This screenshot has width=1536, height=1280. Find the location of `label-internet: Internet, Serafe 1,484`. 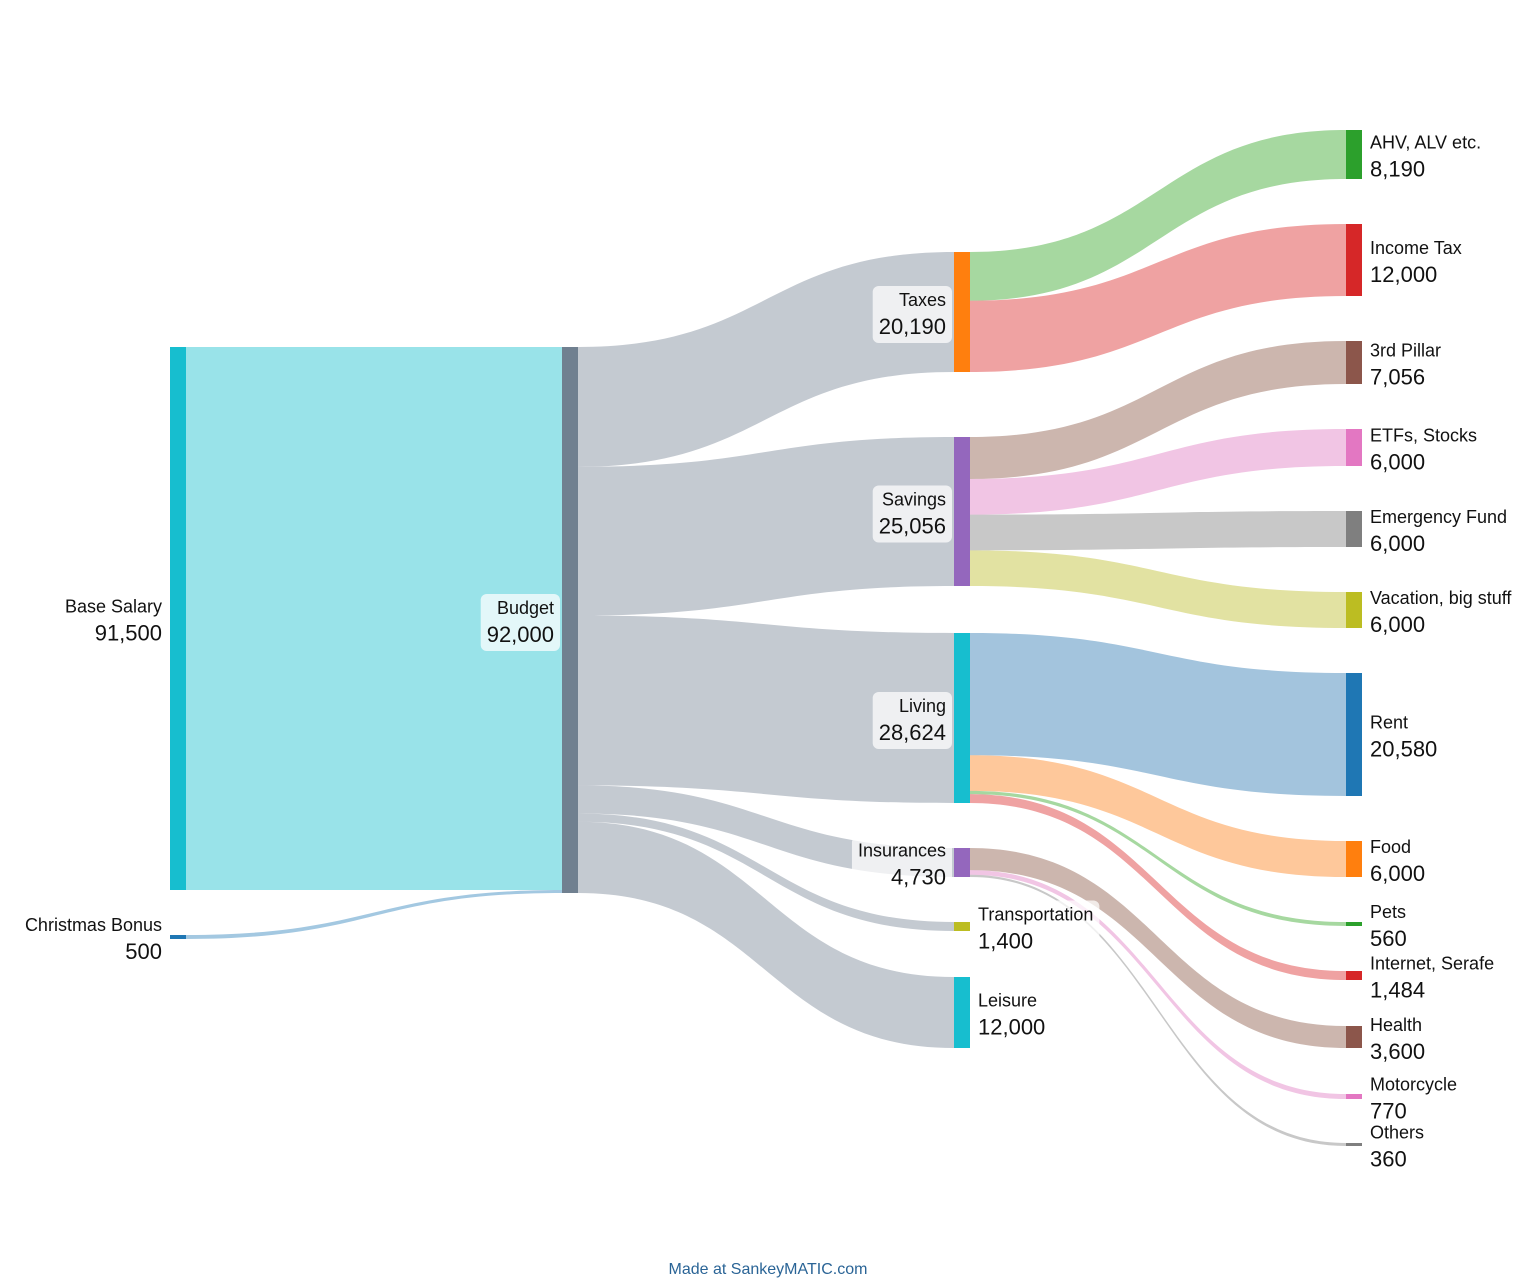

label-internet: Internet, Serafe 1,484 is located at coordinates (1432, 978).